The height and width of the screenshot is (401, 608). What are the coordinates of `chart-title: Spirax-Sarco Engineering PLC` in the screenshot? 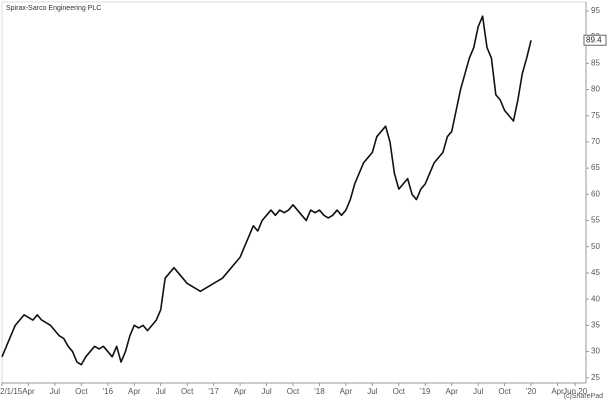 It's located at (53, 8).